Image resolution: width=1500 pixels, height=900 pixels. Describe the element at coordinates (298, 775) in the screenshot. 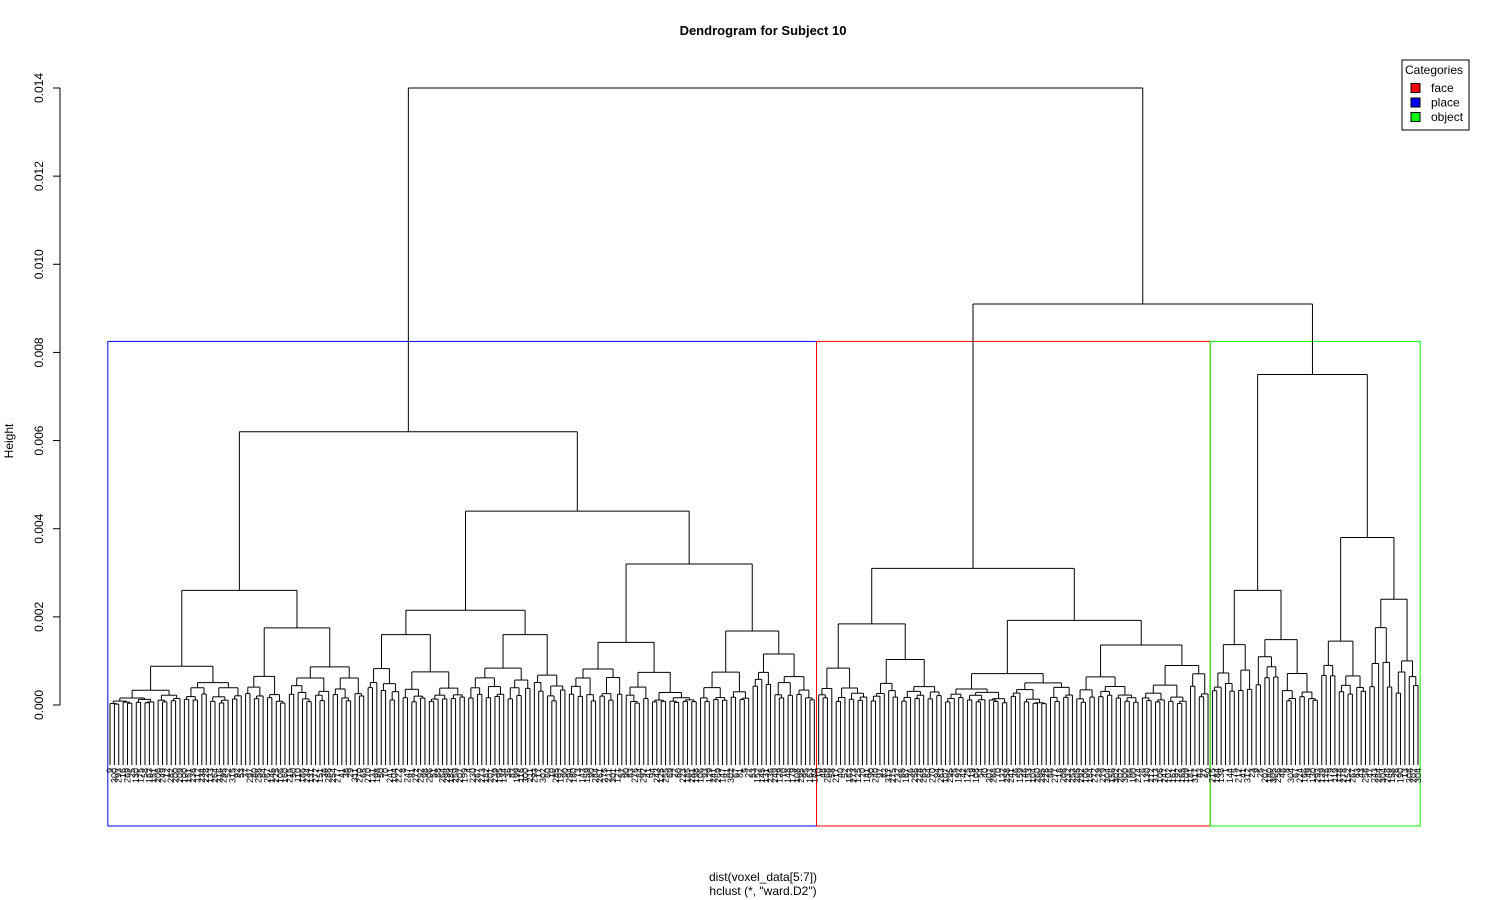

I see `leaf-label: 110` at that location.